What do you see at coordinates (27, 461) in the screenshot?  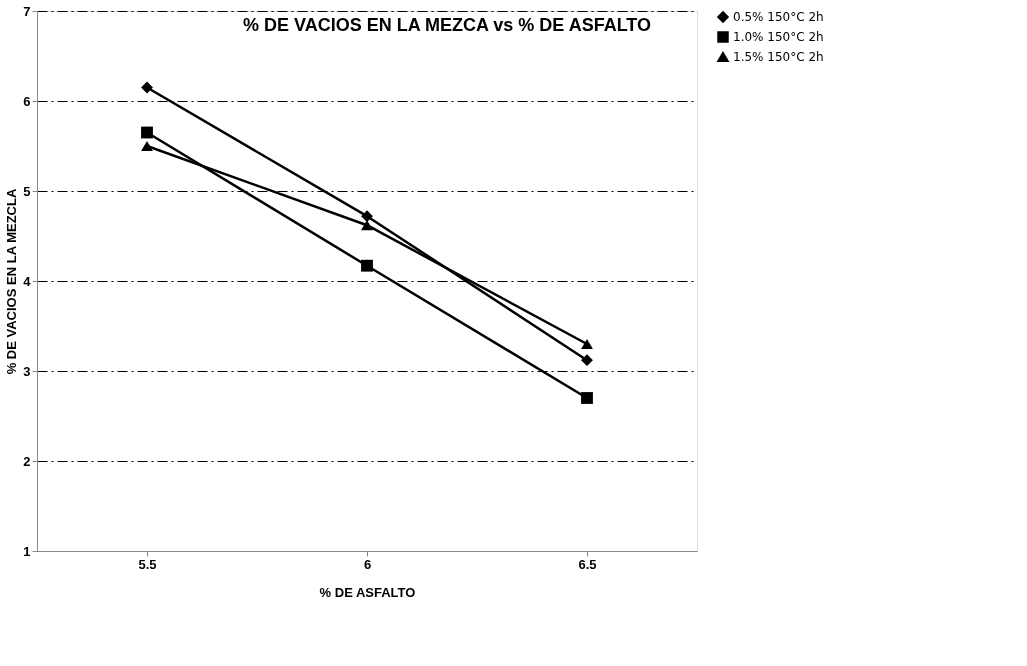 I see `y-tick-label: 2` at bounding box center [27, 461].